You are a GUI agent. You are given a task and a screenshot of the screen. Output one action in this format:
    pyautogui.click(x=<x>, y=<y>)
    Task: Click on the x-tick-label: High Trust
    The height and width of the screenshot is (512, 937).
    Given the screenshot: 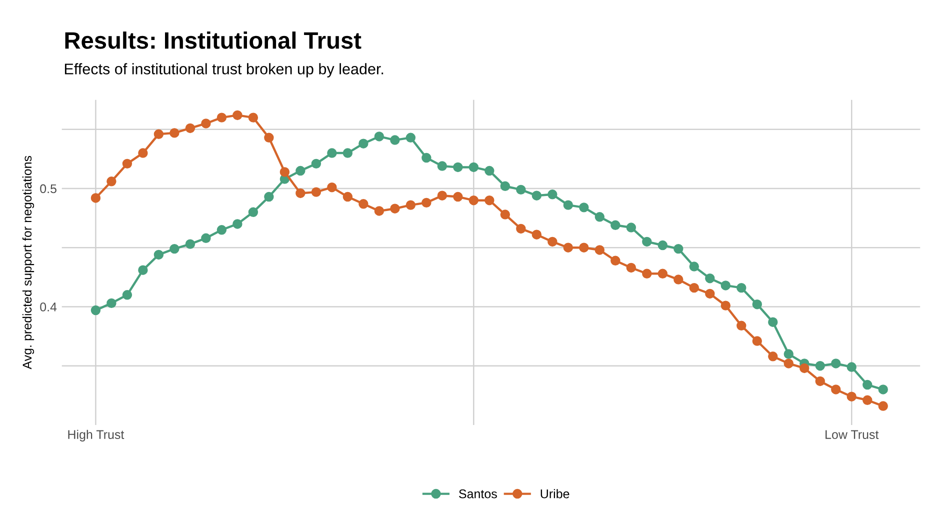 What is the action you would take?
    pyautogui.click(x=96, y=436)
    